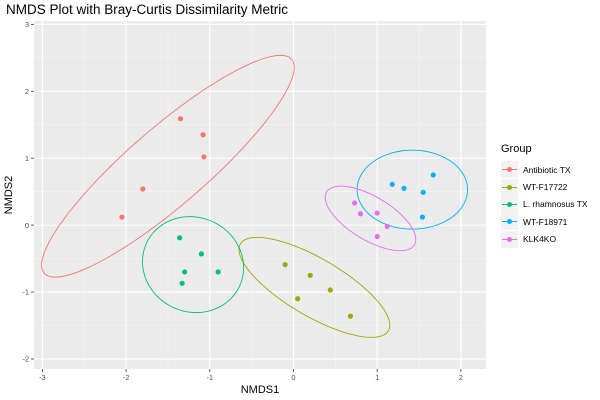 The image size is (600, 400). Describe the element at coordinates (555, 204) in the screenshot. I see `legend-label: L. rhamnosus TX` at that location.